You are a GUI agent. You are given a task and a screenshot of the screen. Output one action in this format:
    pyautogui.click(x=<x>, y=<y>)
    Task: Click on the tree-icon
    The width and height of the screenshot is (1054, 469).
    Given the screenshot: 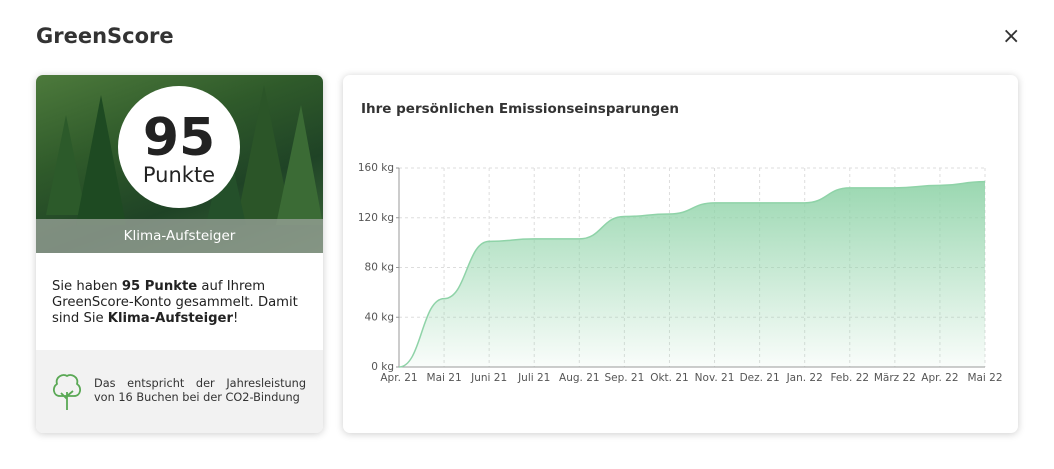 What is the action you would take?
    pyautogui.click(x=67, y=392)
    